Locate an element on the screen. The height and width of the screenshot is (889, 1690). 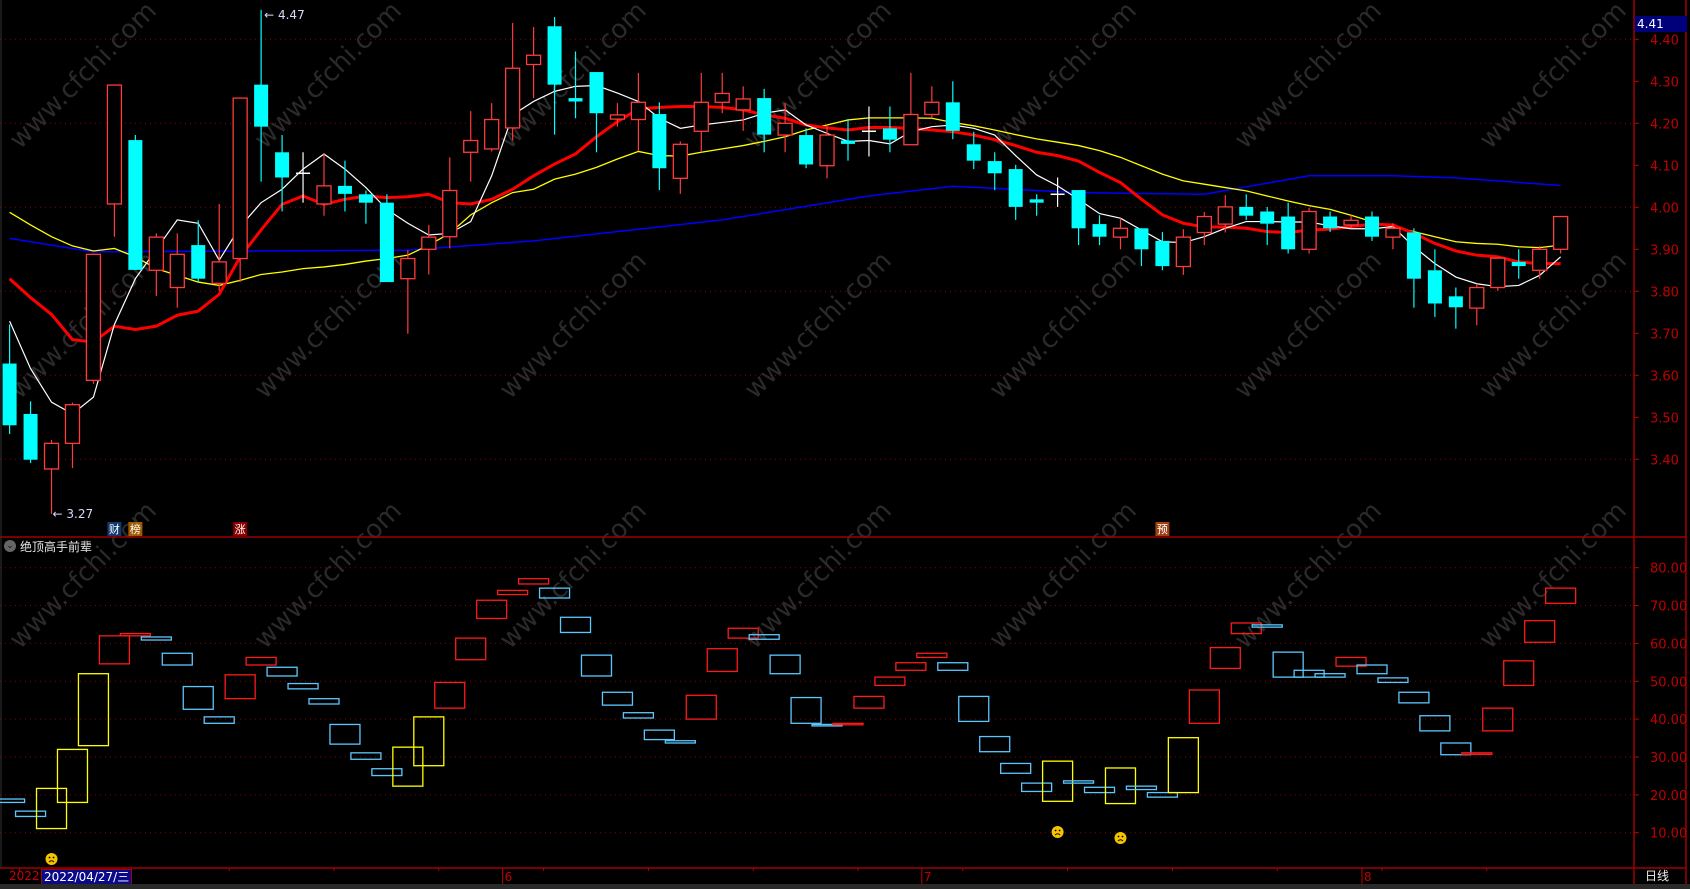
indicator-title: ⌄ 绝顶高手前辈 is located at coordinates (48, 546).